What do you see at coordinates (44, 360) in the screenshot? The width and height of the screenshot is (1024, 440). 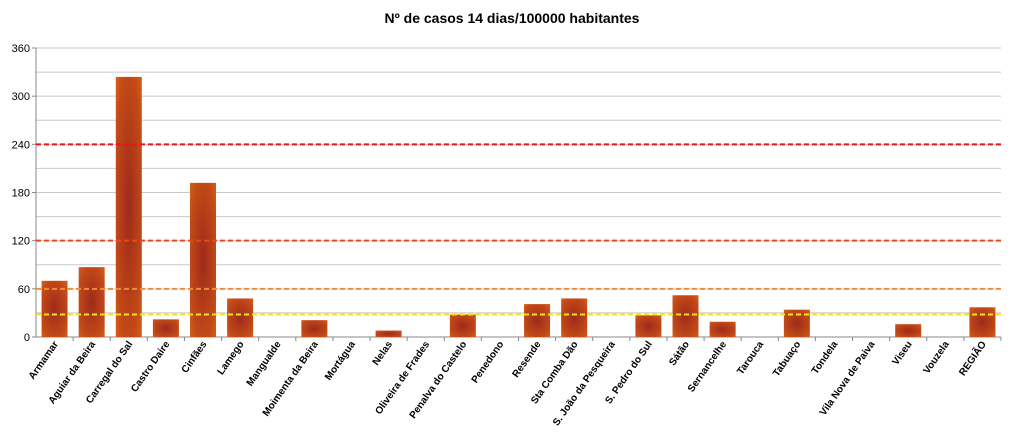 I see `x-tick-label: Armamar` at bounding box center [44, 360].